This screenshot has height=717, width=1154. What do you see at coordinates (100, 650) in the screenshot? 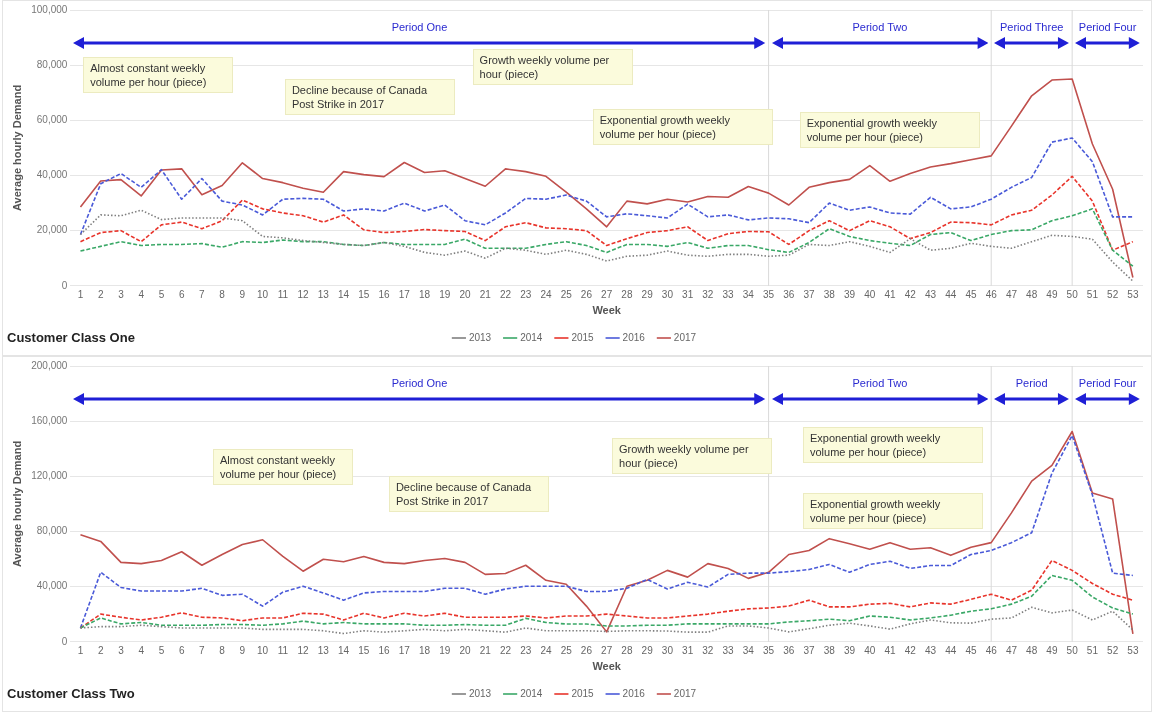
I see `x-tick-label: 2` at bounding box center [100, 650].